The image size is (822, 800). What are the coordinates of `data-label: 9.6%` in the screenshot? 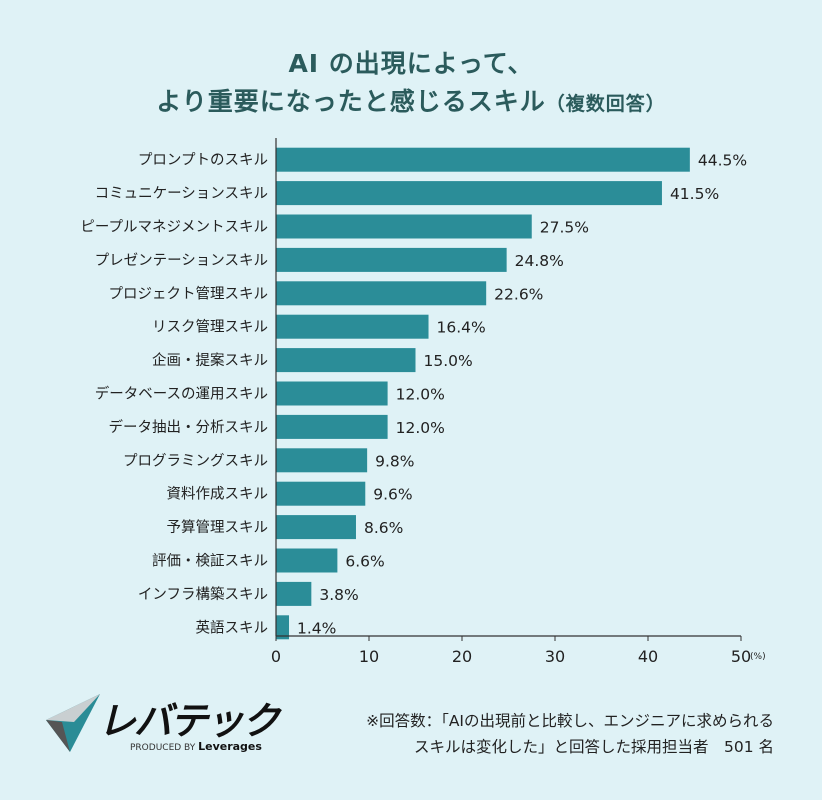 It's located at (392, 495).